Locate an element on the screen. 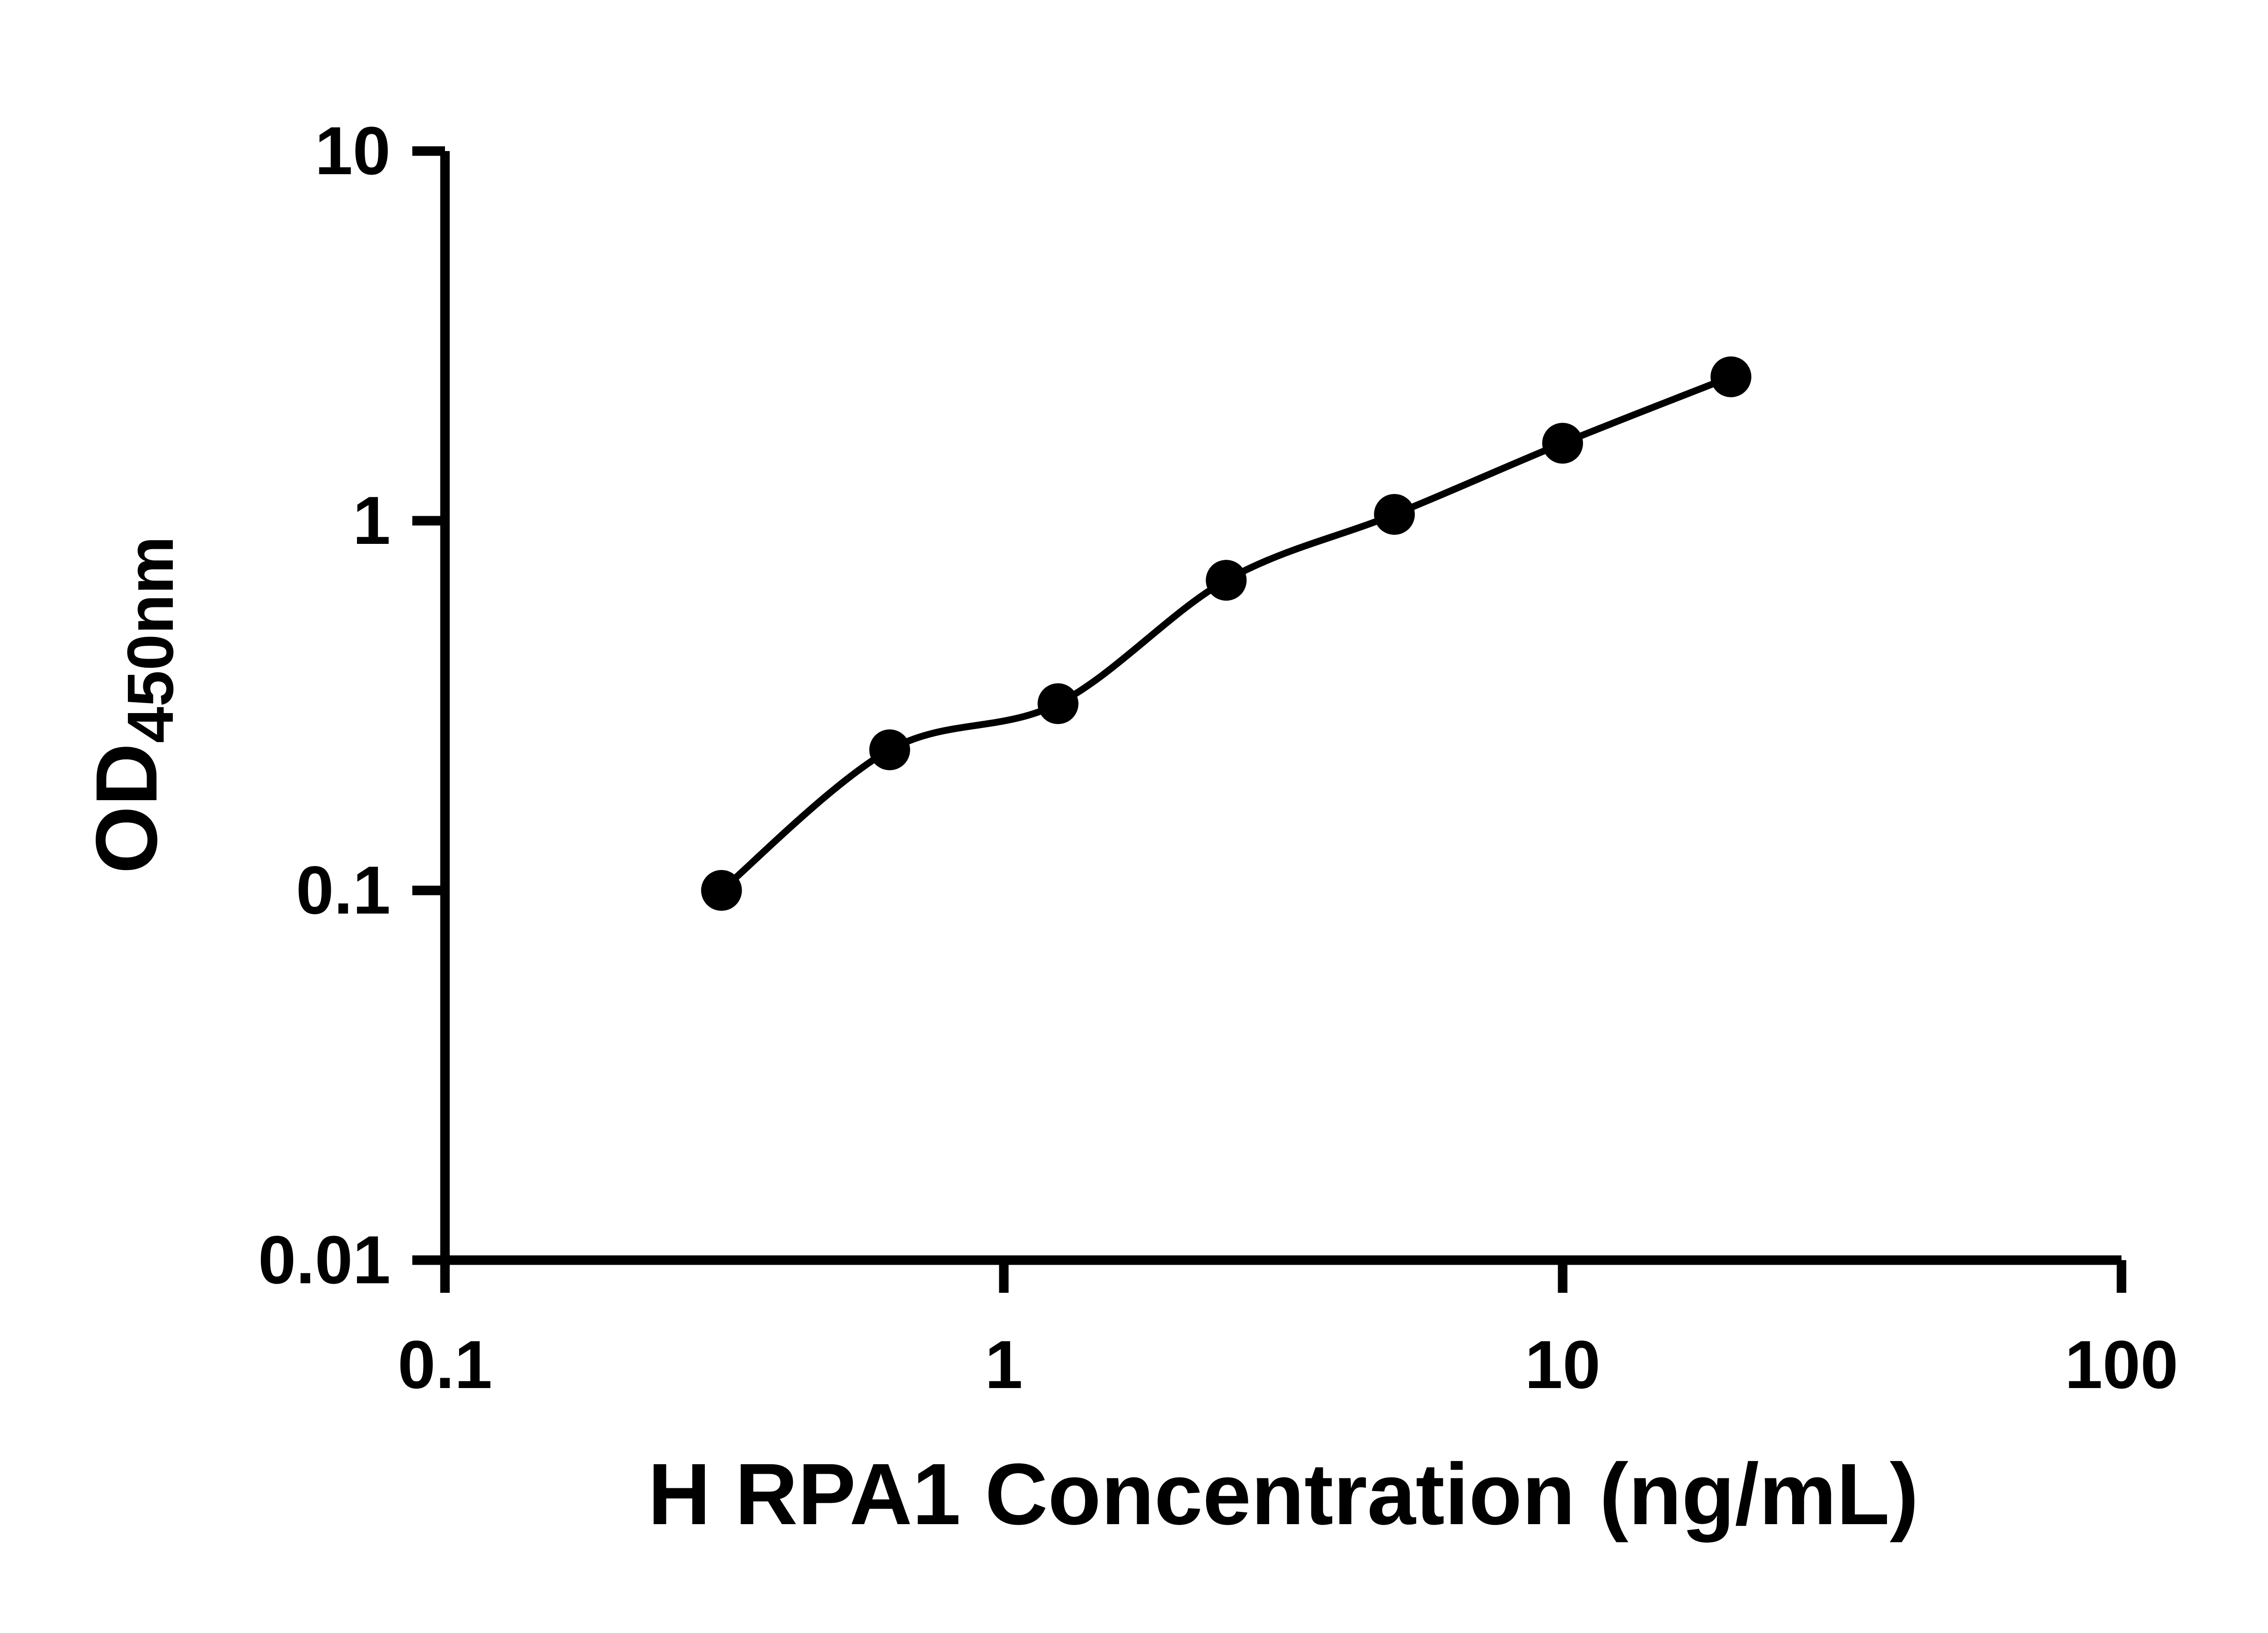 This screenshot has height=1633, width=2268. y-axis-title-base: OD is located at coordinates (126, 808).